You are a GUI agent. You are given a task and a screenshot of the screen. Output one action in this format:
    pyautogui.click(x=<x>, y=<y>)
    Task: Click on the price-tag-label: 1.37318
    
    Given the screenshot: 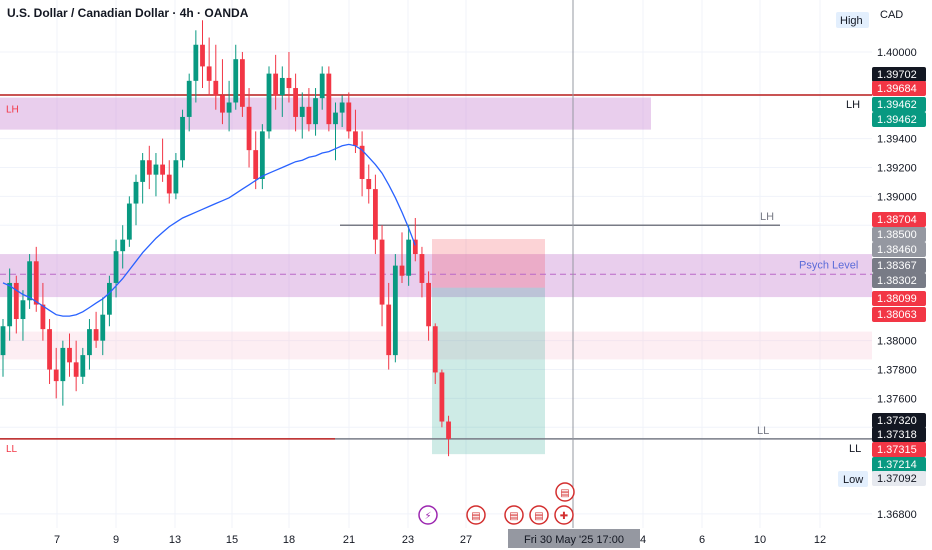 What is the action you would take?
    pyautogui.click(x=897, y=435)
    